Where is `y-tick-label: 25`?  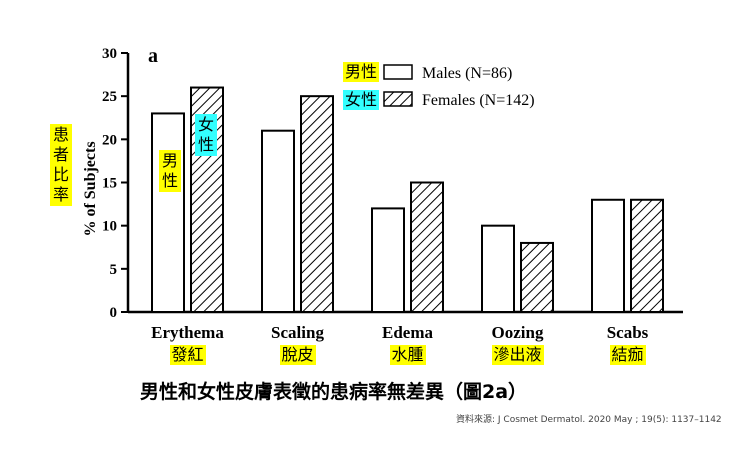
y-tick-label: 25 is located at coordinates (109, 97).